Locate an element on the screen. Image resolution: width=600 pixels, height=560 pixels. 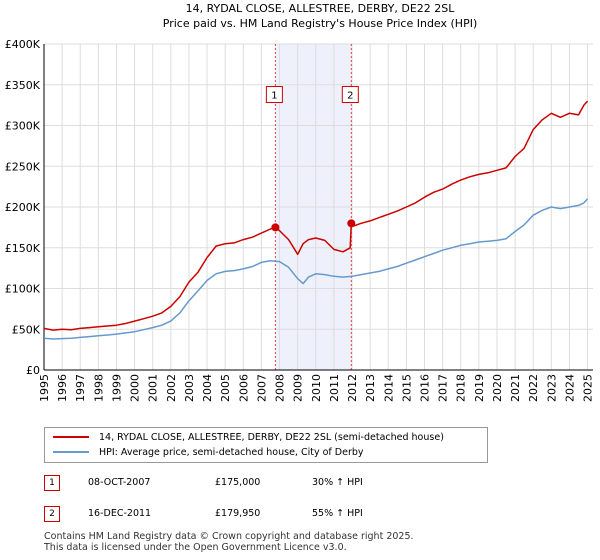
y-tick-label: £200K is located at coordinates (23, 207).